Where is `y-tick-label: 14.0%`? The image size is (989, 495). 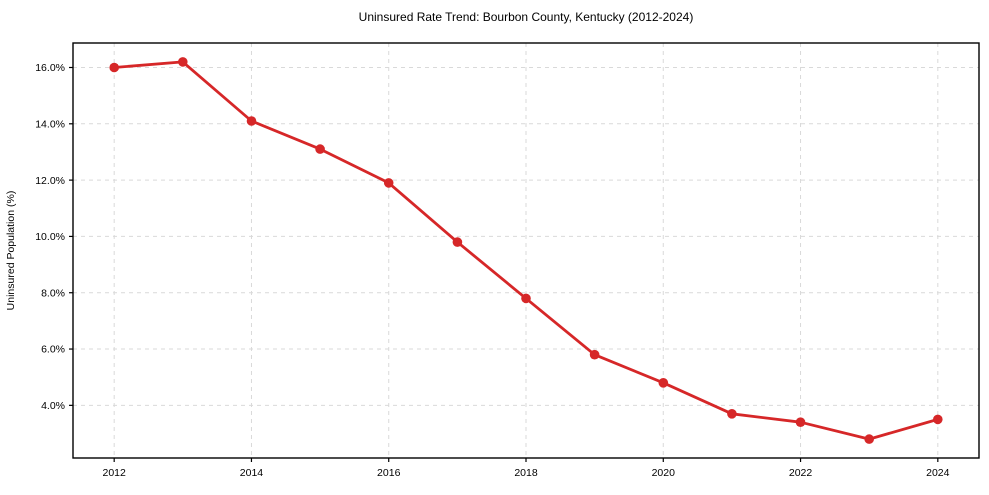 y-tick-label: 14.0% is located at coordinates (50, 125).